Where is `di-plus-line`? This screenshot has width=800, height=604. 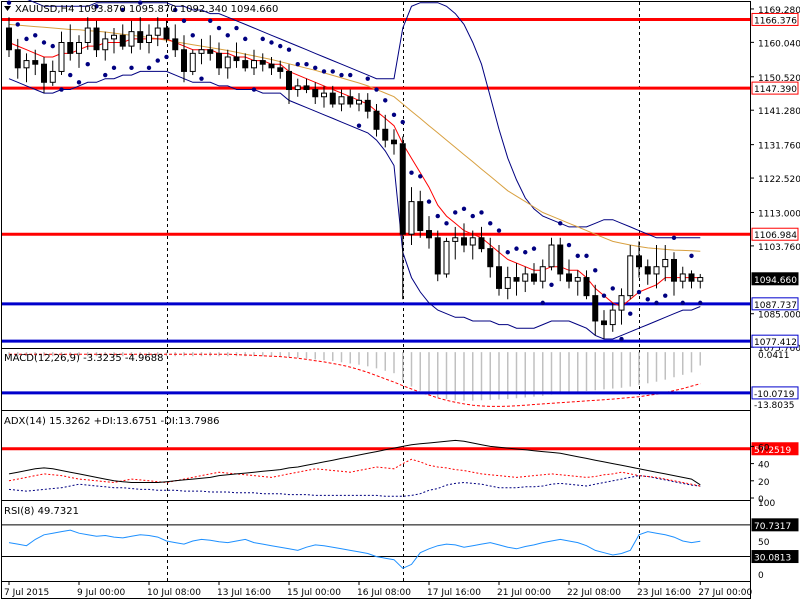
di-plus-line is located at coordinates (354, 486).